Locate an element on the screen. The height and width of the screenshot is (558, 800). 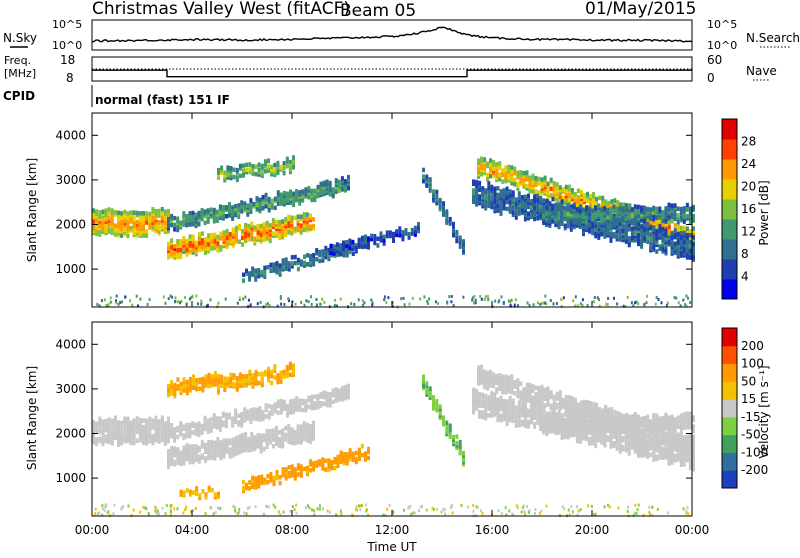
colorbar-tick-label: 24 is located at coordinates (748, 164).